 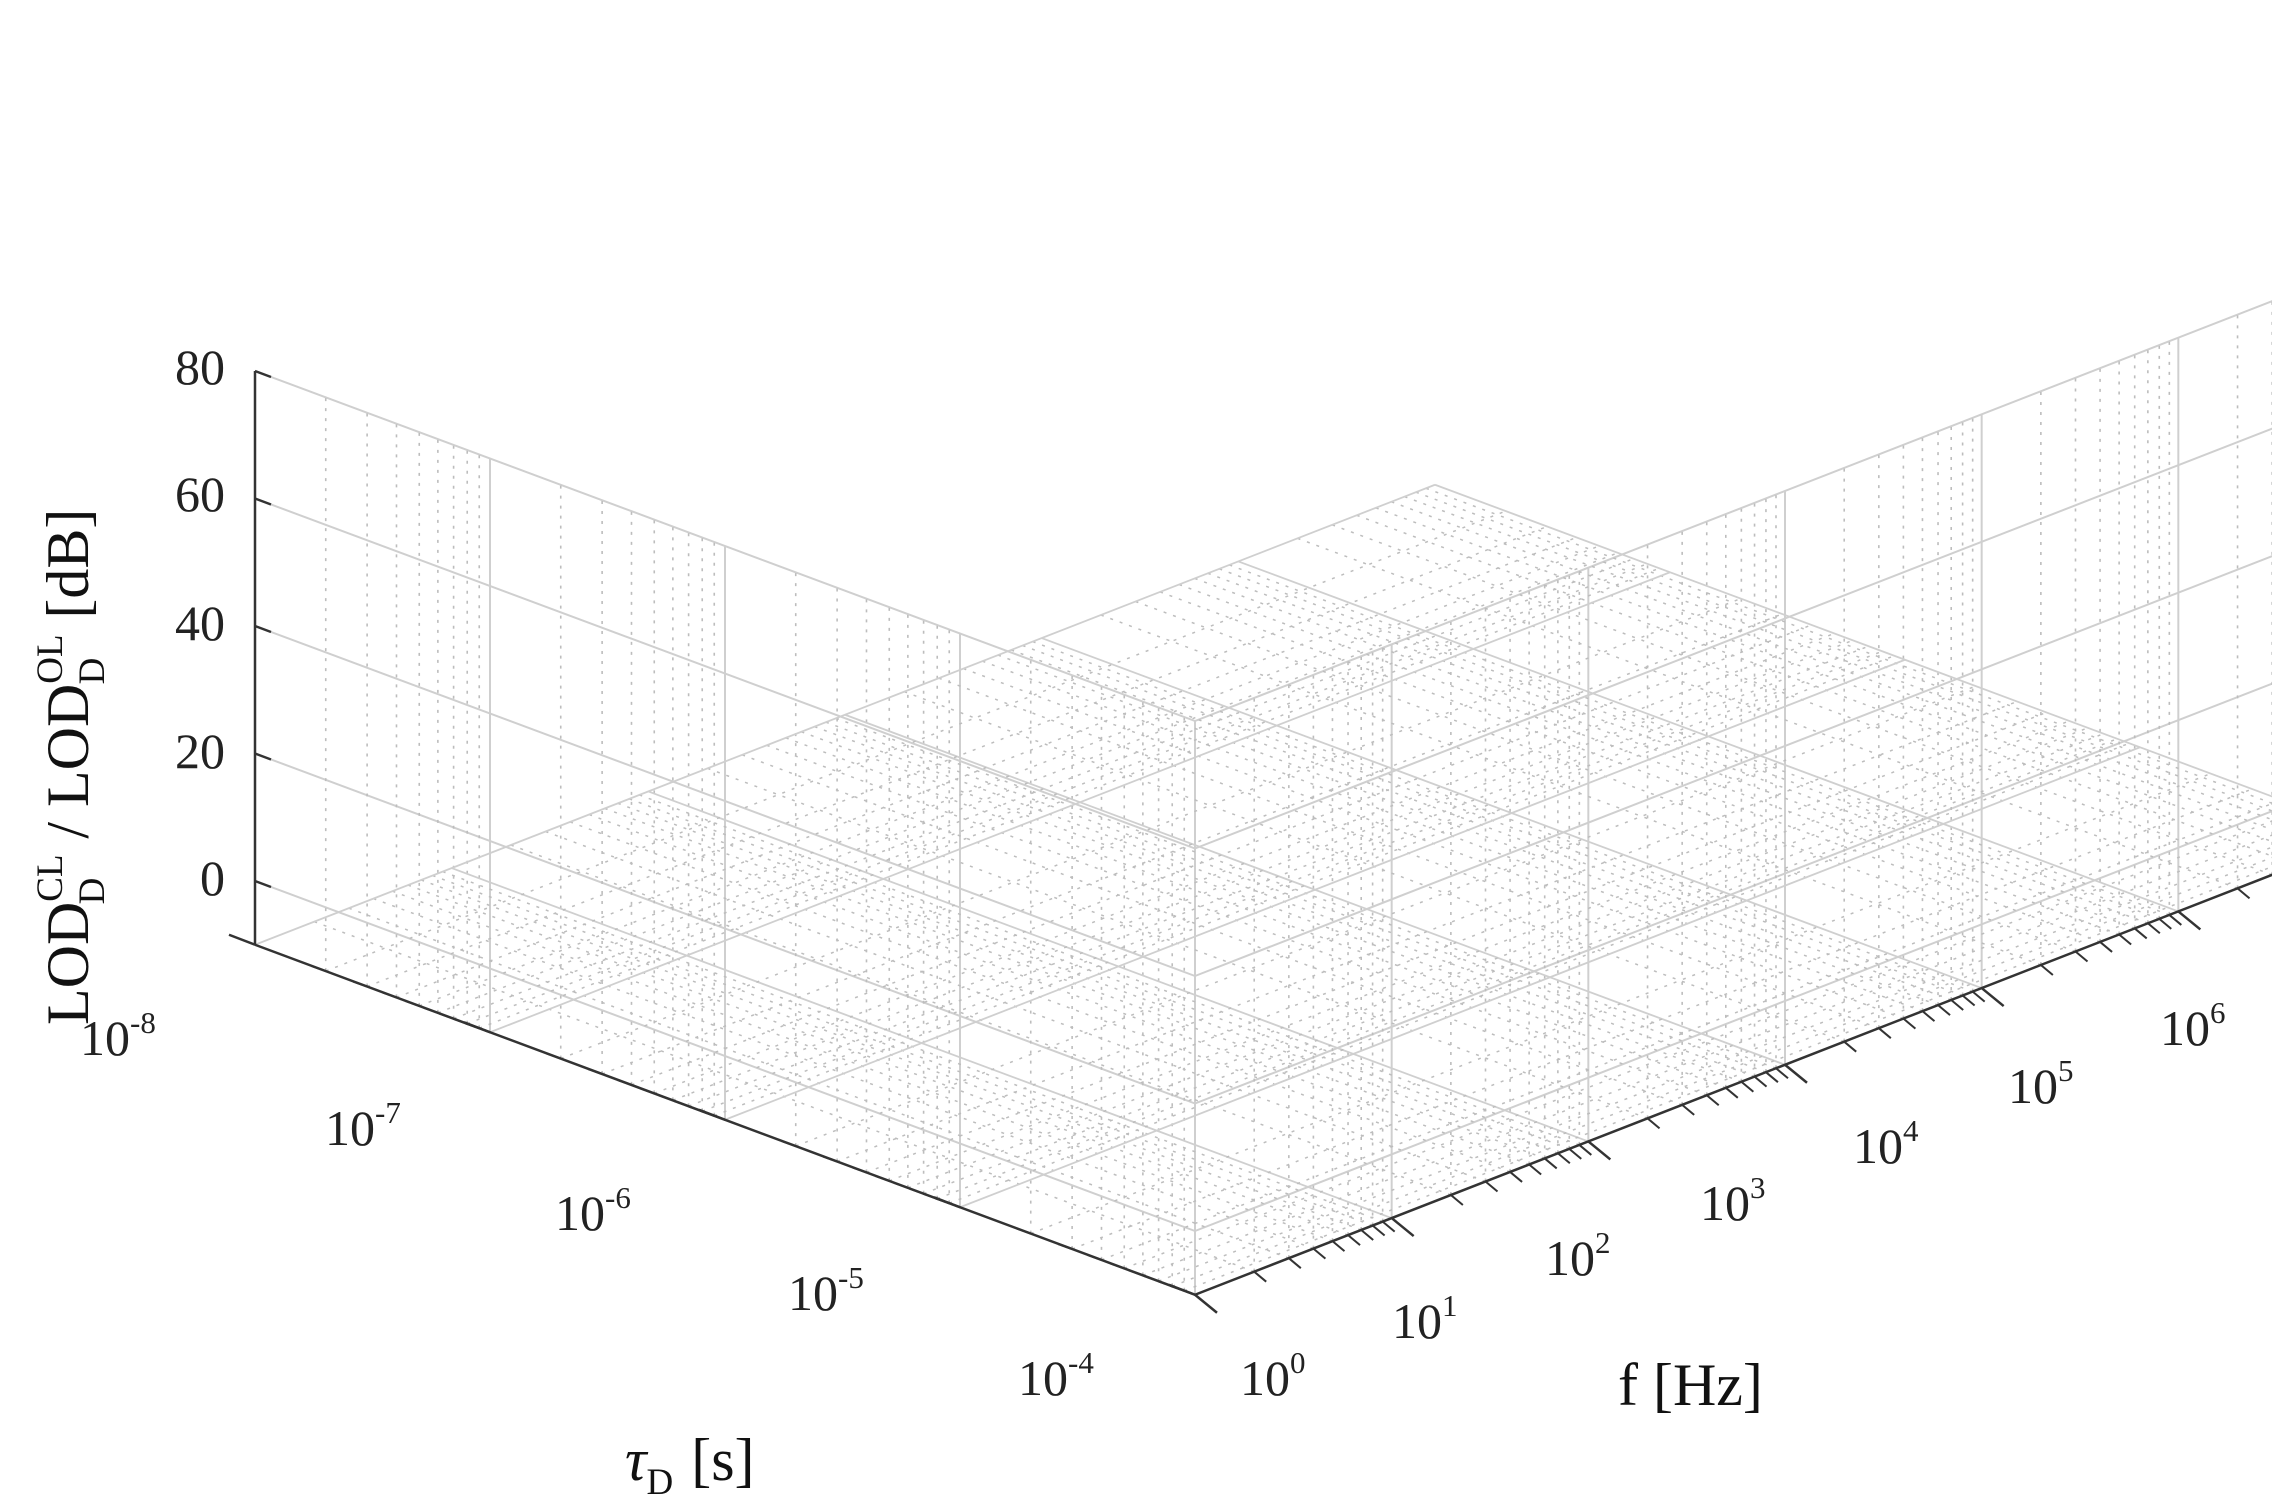 I want to click on x-tick-label-1e0: 10⁰, so click(x=1273, y=1375).